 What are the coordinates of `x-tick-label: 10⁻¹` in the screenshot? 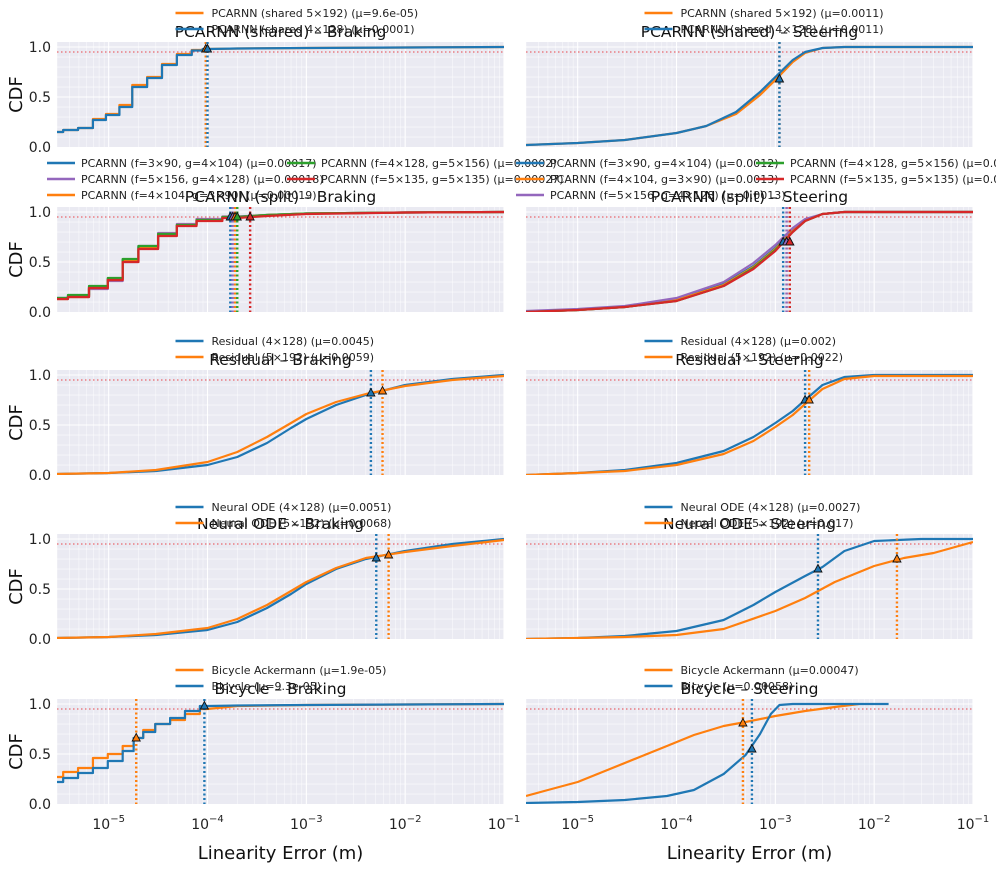 It's located at (973, 823).